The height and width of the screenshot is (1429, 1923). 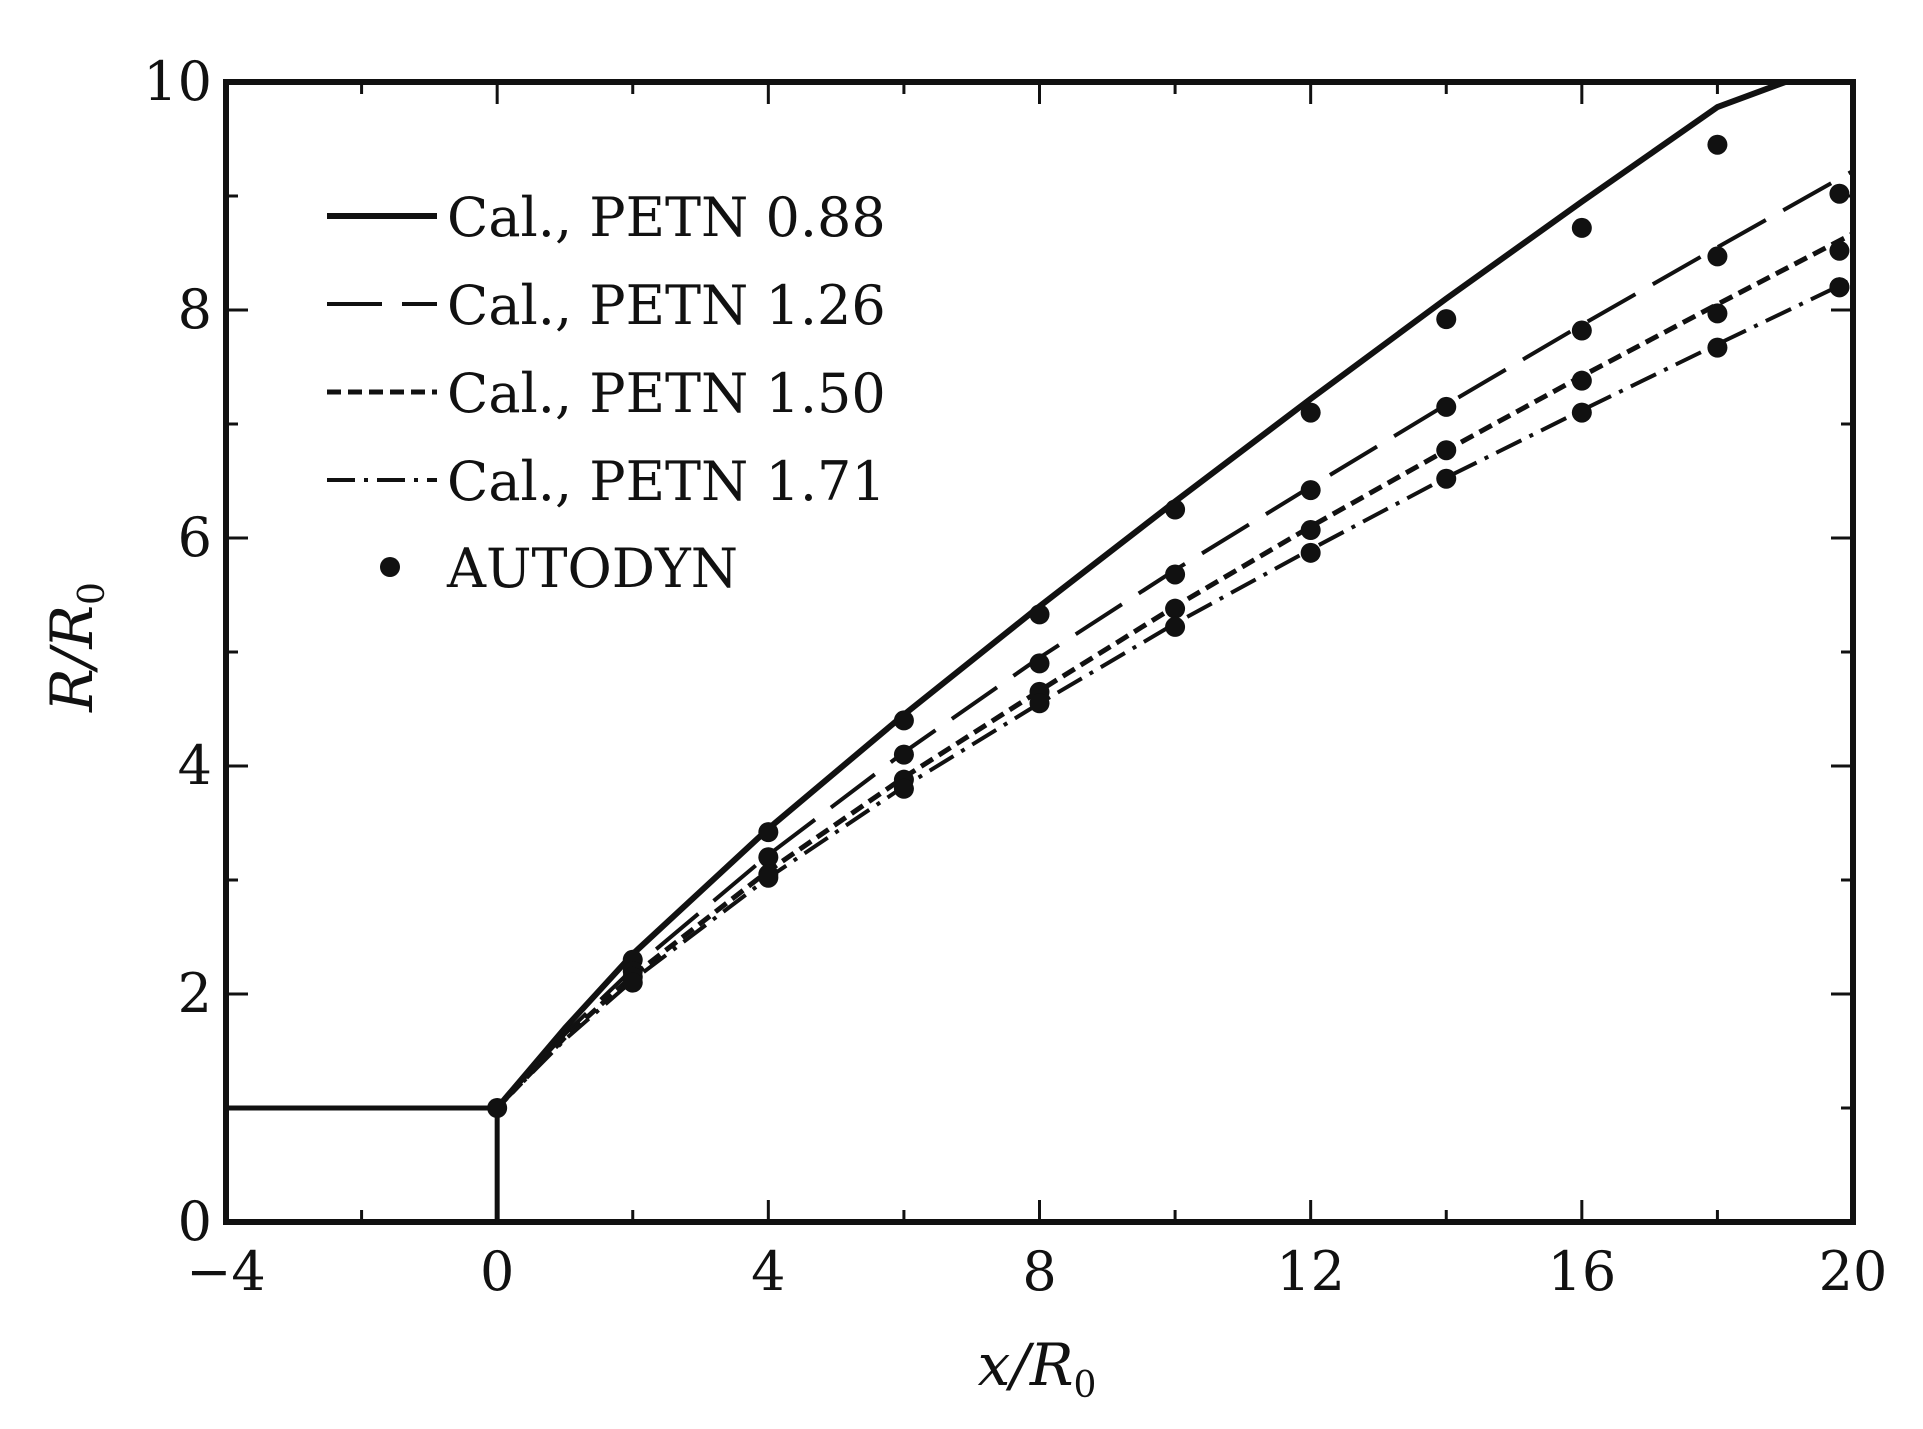 I want to click on y-tick-label: 2, so click(x=195, y=993).